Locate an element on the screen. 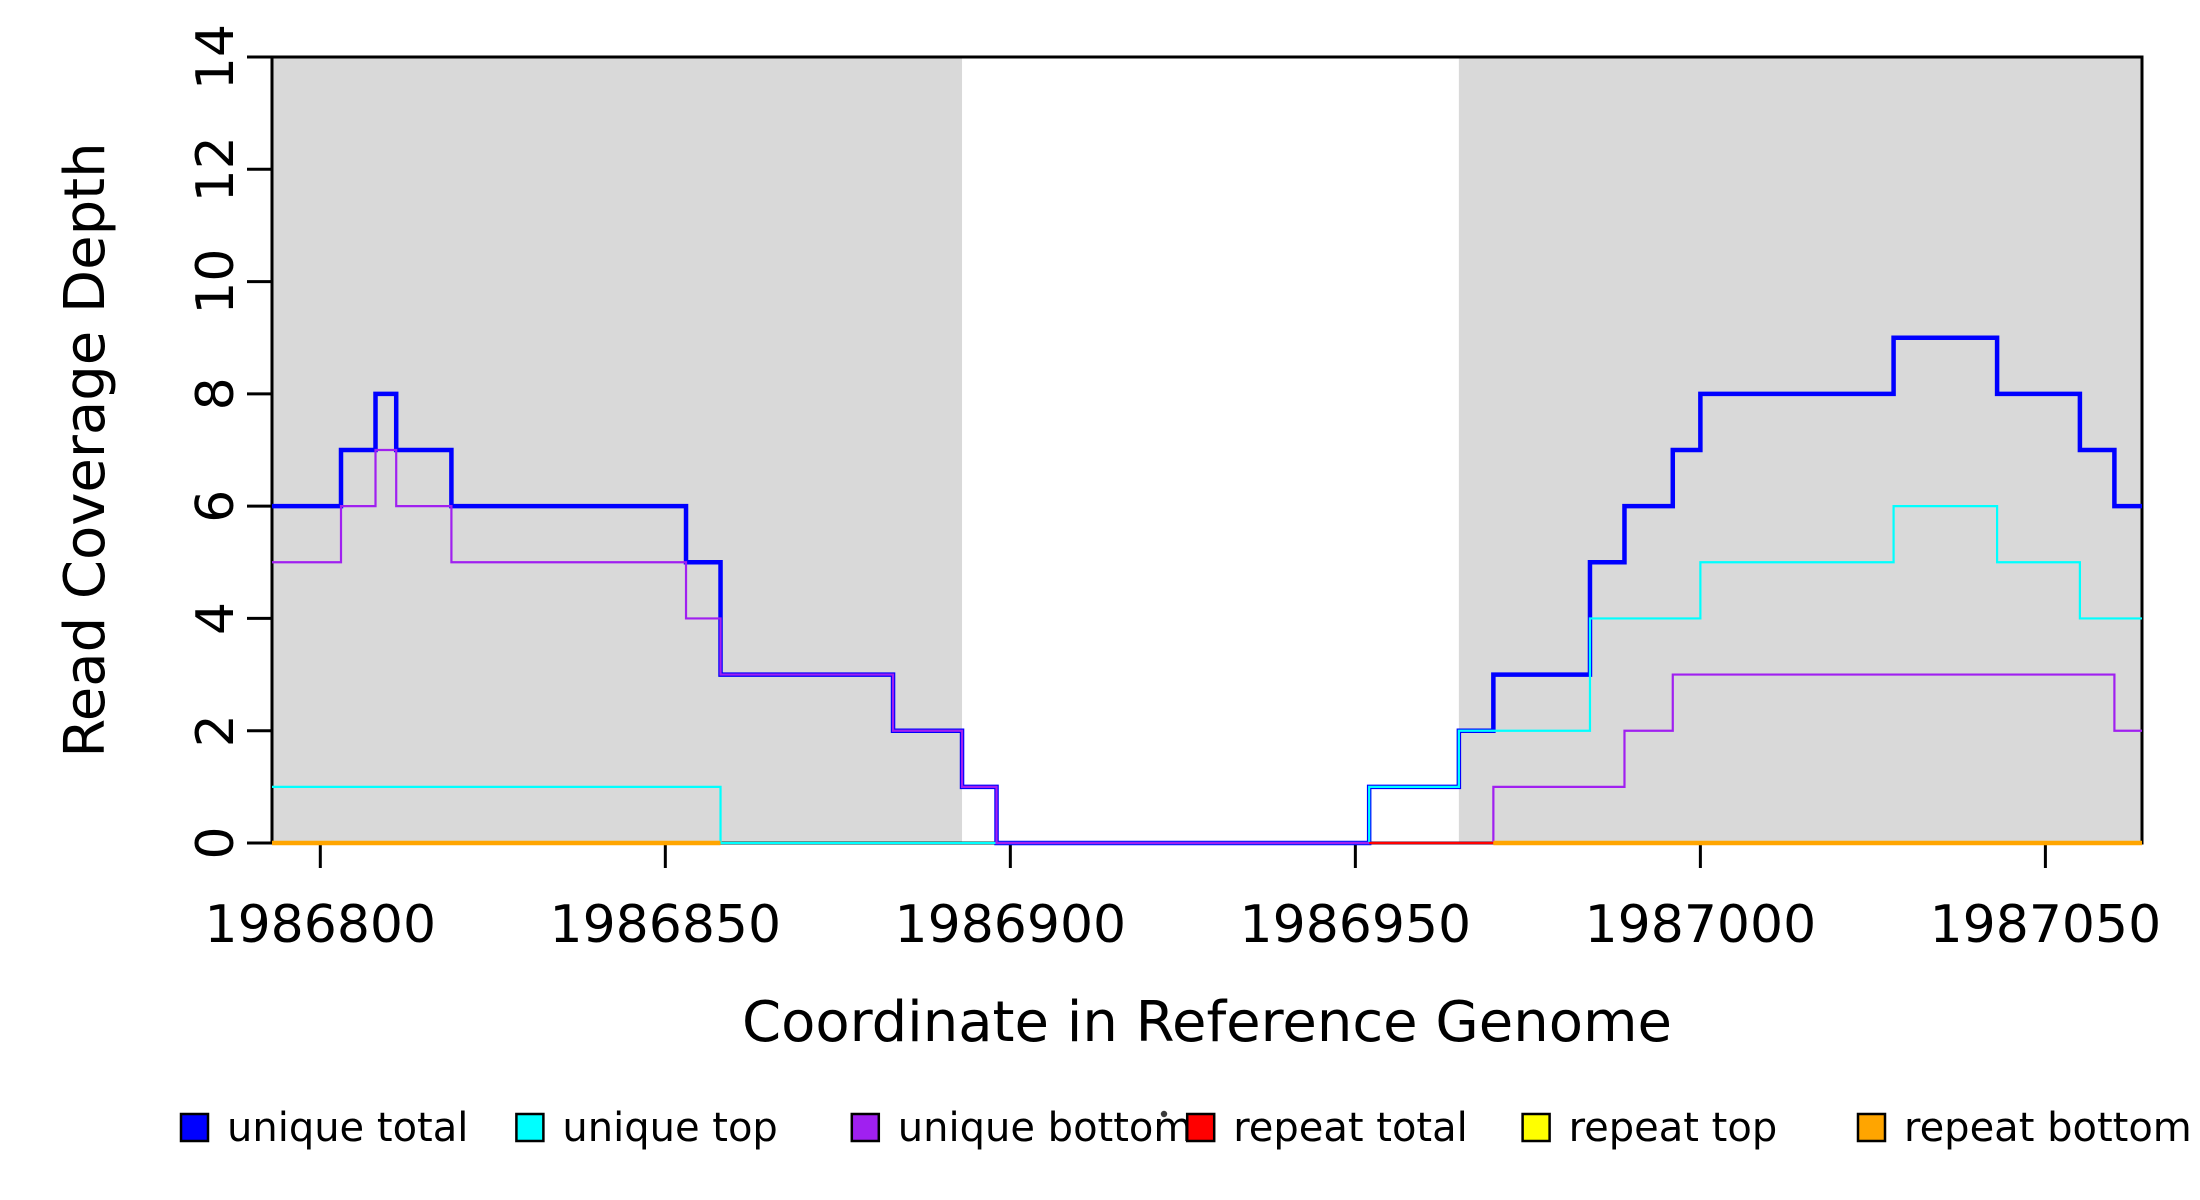  x-tick-label: 1986850 is located at coordinates (666, 925).